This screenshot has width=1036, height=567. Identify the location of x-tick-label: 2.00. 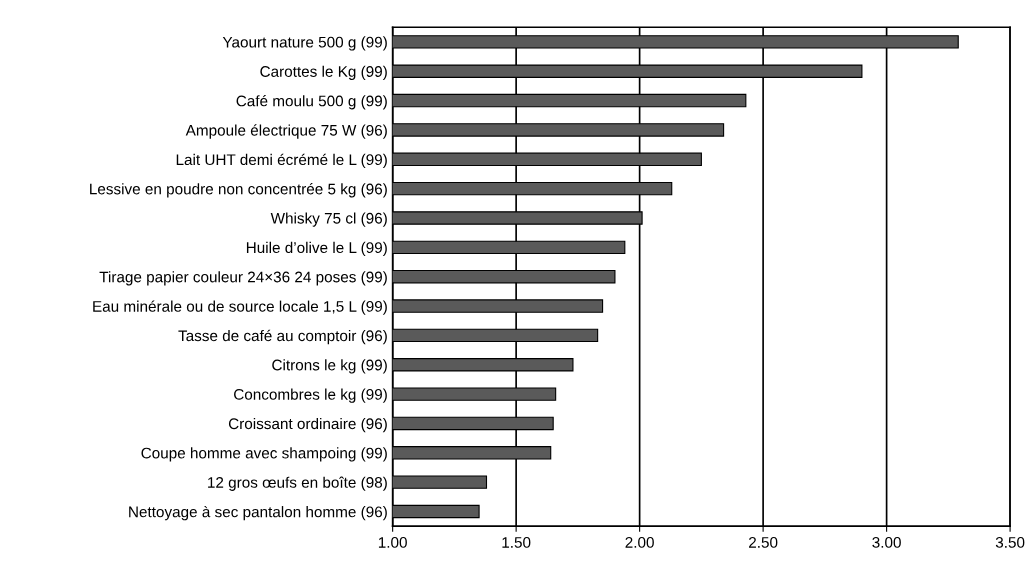
(639, 542).